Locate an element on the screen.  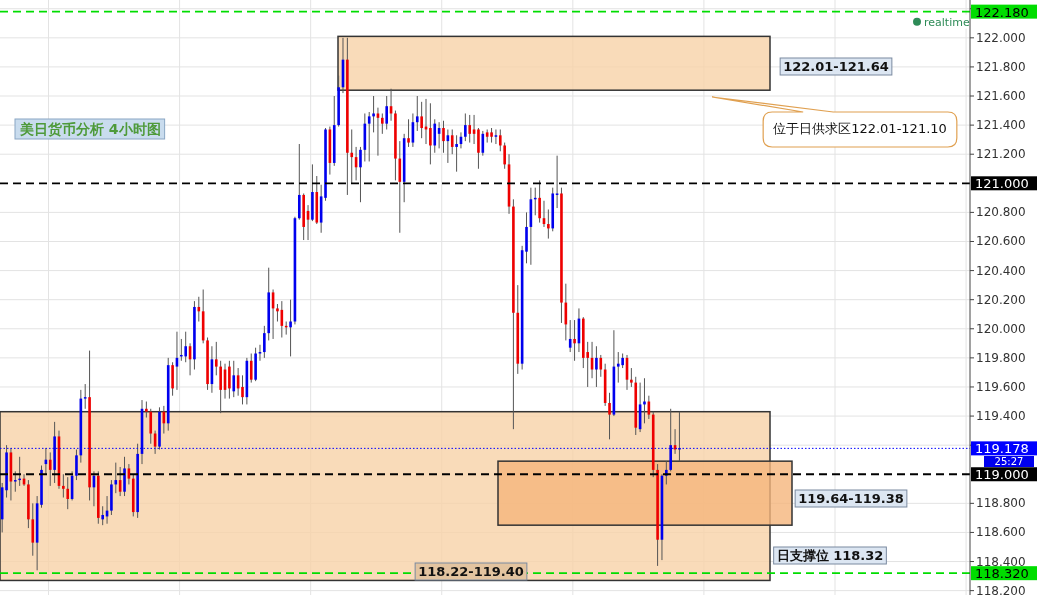
ref-line-label: 119.178 is located at coordinates (1002, 449).